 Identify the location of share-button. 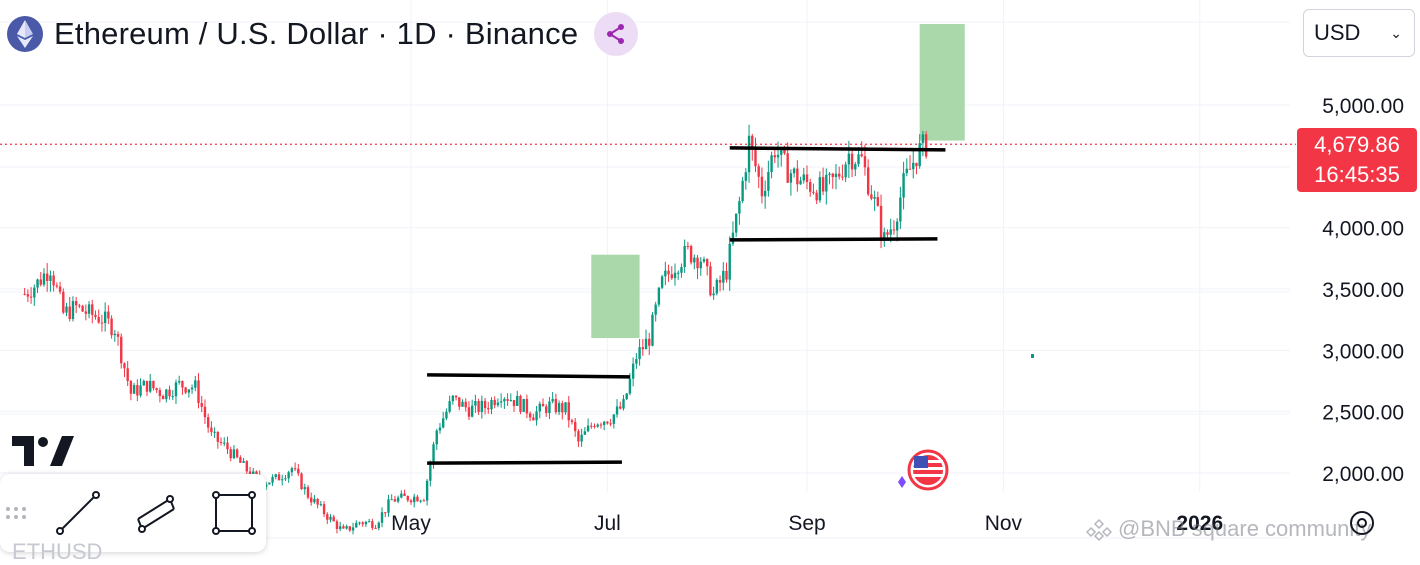
(616, 34).